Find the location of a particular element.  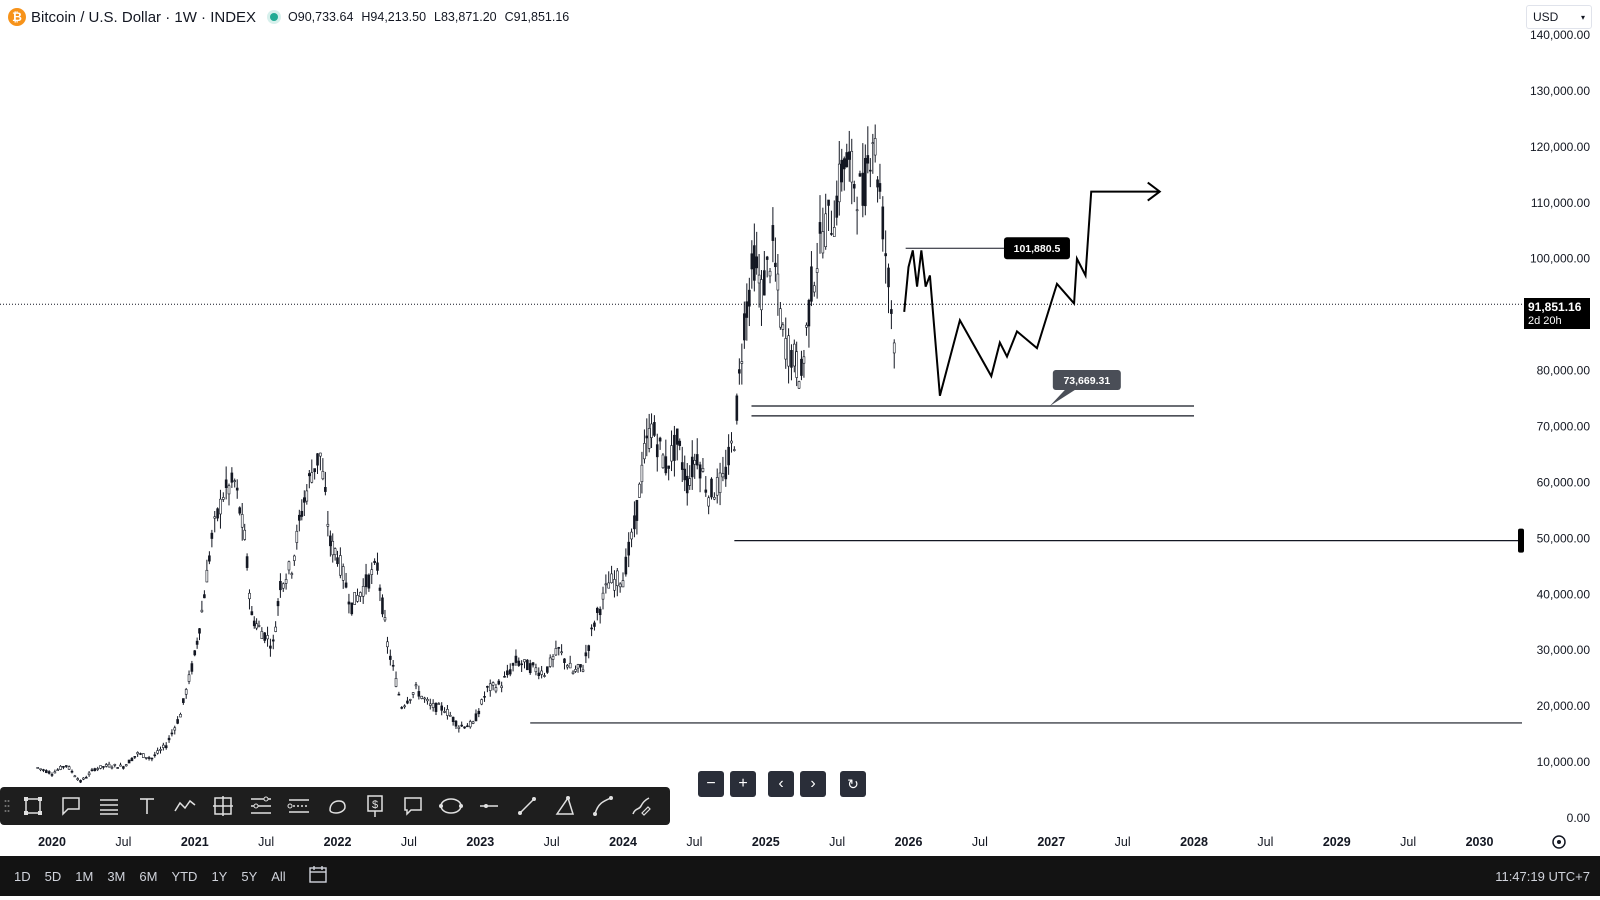

settings-gear-icon is located at coordinates (1559, 842).